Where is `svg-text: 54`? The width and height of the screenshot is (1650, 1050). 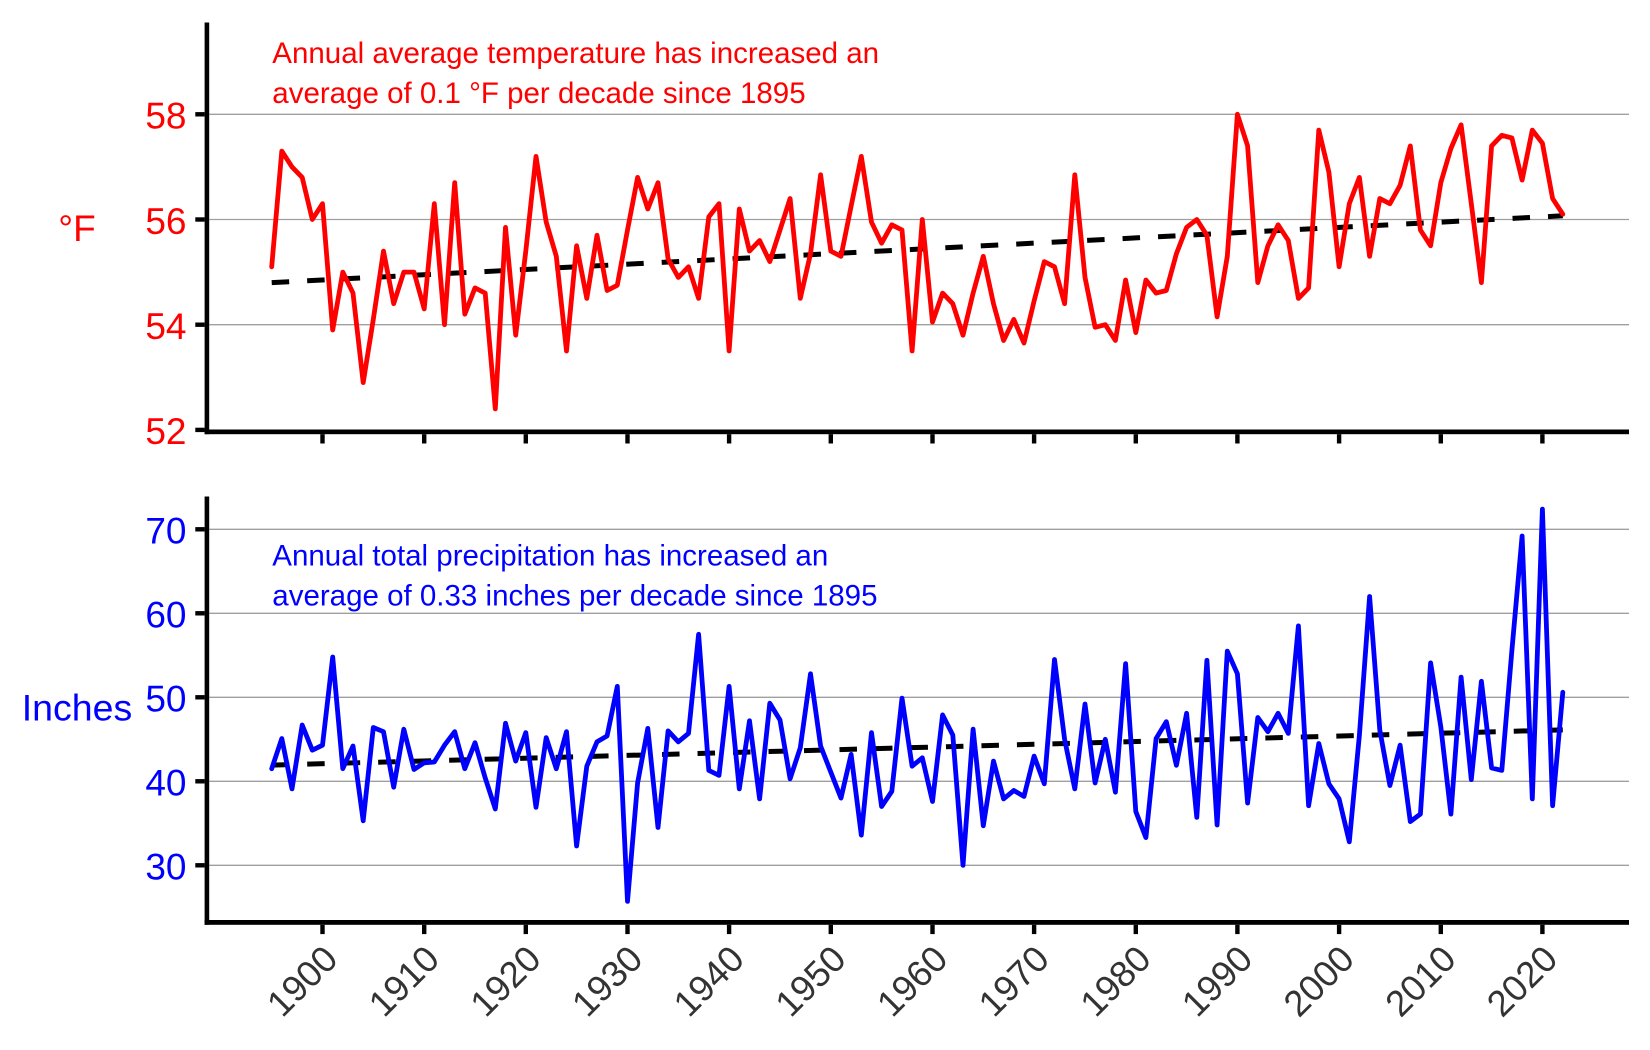 svg-text: 54 is located at coordinates (165, 326).